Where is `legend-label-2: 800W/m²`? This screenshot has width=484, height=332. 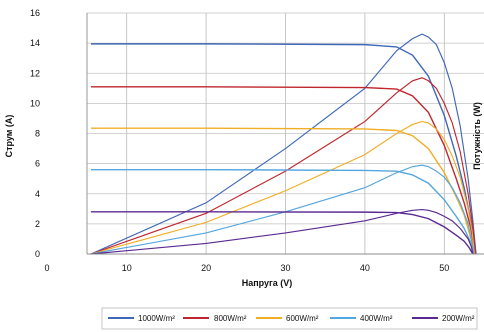 legend-label-2: 800W/m² is located at coordinates (230, 318).